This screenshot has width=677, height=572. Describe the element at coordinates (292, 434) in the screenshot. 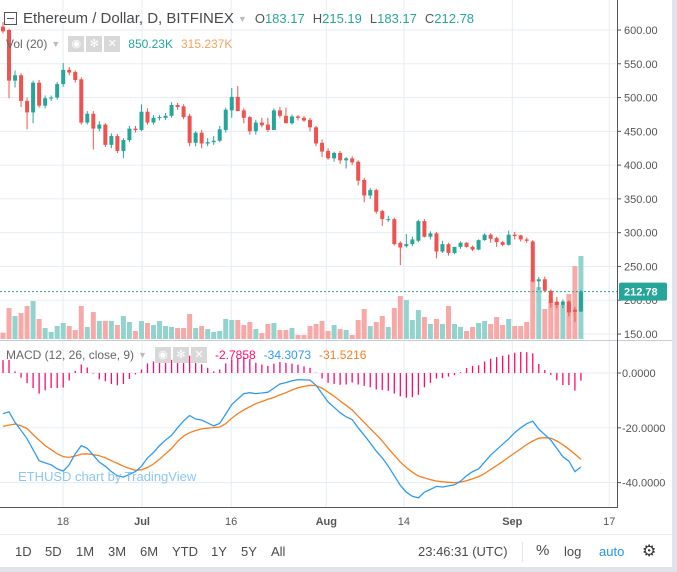

I see `signal-line` at that location.